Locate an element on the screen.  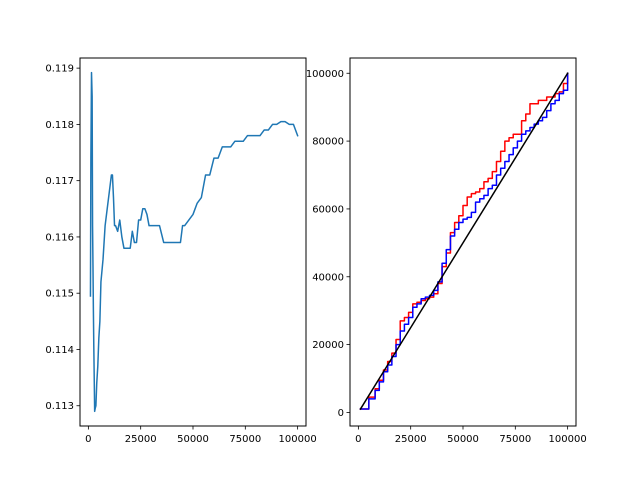
right-ytick-label: 60000 is located at coordinates (328, 209).